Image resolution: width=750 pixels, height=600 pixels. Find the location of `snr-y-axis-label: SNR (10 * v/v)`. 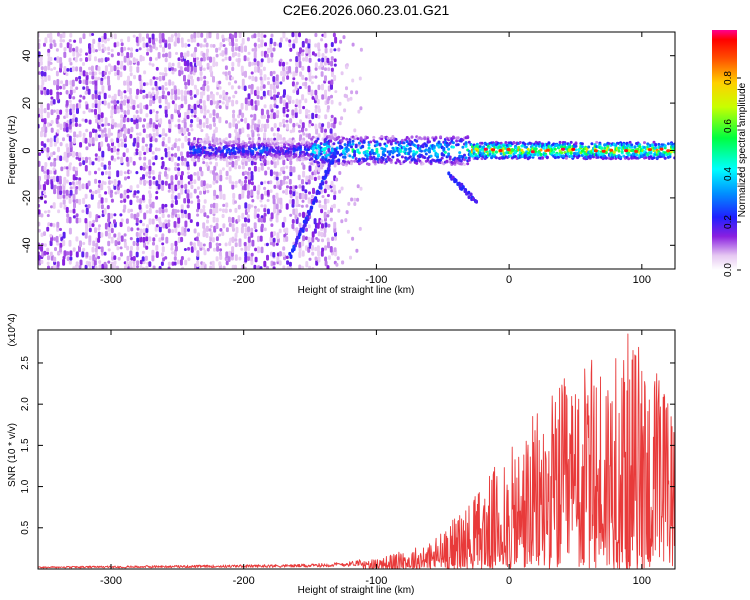

snr-y-axis-label: SNR (10 * v/v) is located at coordinates (12, 455).